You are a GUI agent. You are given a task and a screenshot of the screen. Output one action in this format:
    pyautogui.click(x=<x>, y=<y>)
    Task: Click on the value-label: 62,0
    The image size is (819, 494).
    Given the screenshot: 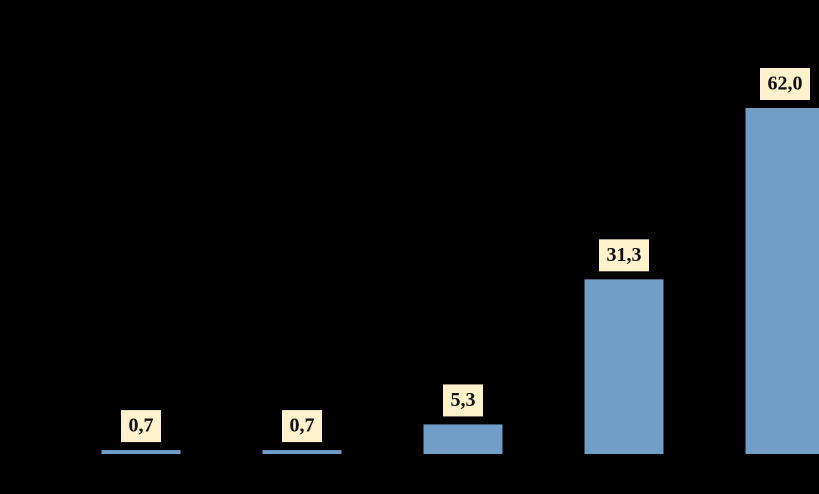 What is the action you would take?
    pyautogui.click(x=785, y=84)
    